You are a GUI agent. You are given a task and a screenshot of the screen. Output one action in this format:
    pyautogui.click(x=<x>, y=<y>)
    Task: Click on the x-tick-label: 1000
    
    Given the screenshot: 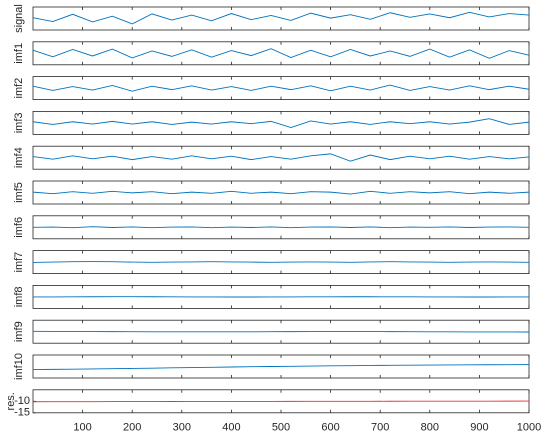 What is the action you would take?
    pyautogui.click(x=529, y=428)
    